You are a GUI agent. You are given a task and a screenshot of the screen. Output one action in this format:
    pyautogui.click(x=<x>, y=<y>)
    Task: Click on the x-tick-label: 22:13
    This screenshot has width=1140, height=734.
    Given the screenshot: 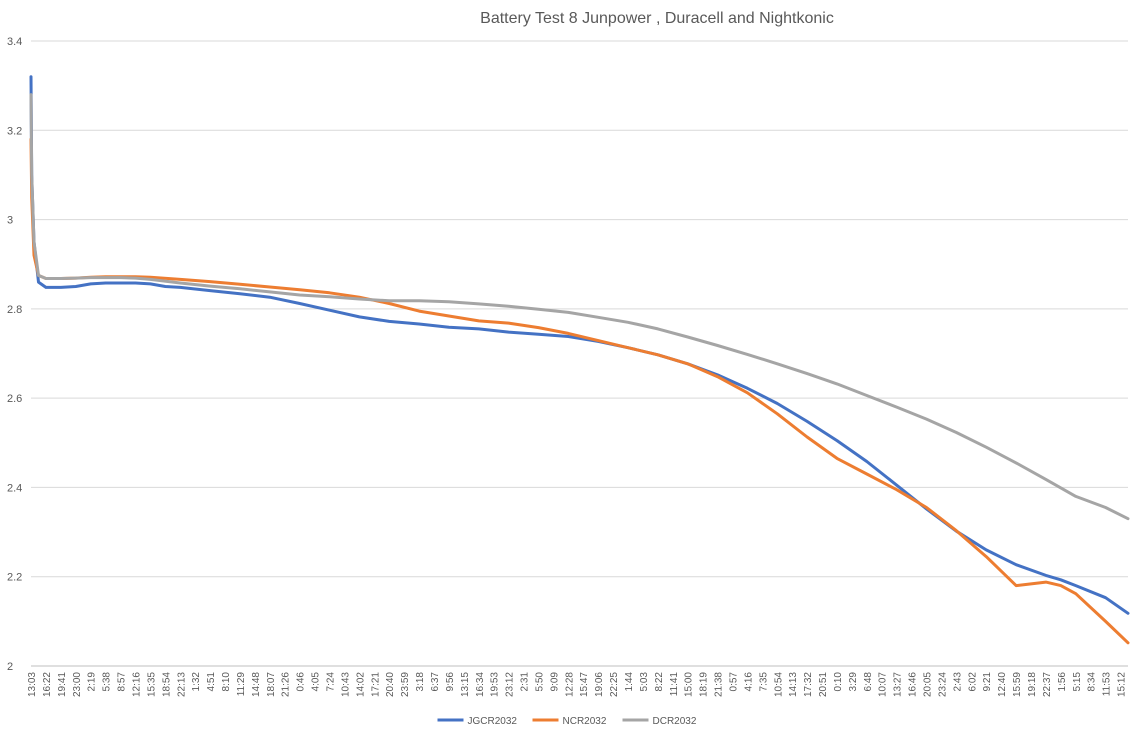 What is the action you would take?
    pyautogui.click(x=181, y=684)
    